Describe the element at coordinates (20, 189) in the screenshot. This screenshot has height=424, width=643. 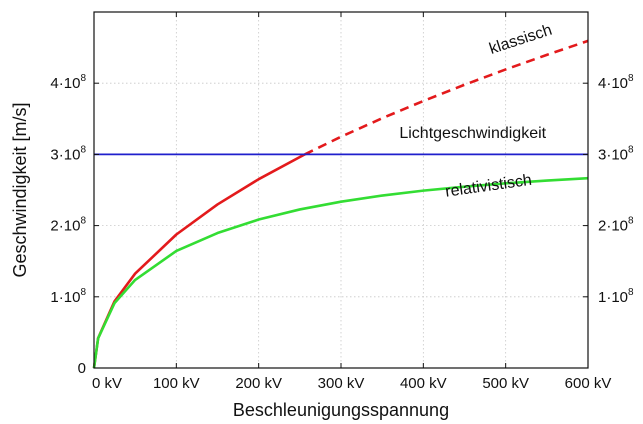
I see `y-axis-label: Geschwindigkeit [m/s]` at that location.